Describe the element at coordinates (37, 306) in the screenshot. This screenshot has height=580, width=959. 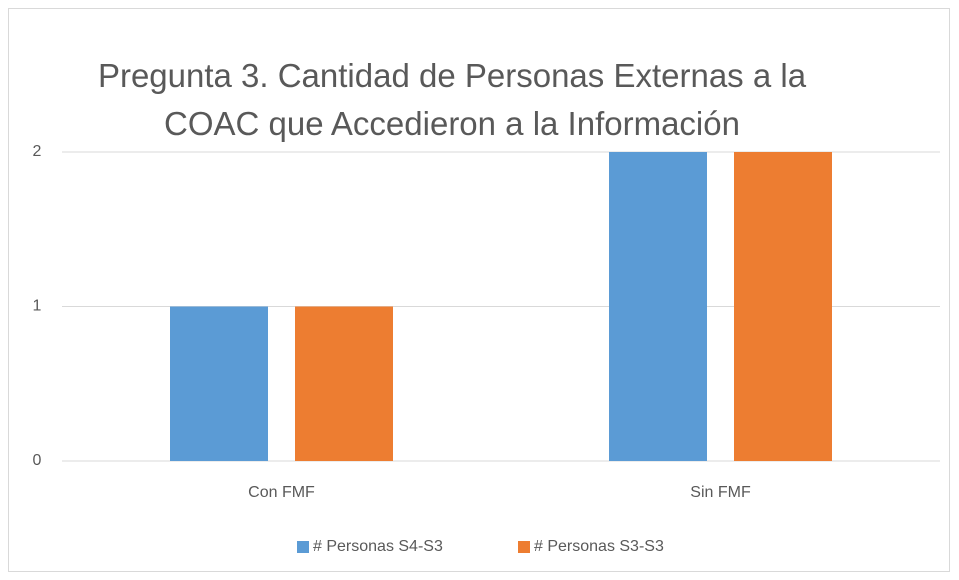
I see `y-tick-label: 1` at that location.